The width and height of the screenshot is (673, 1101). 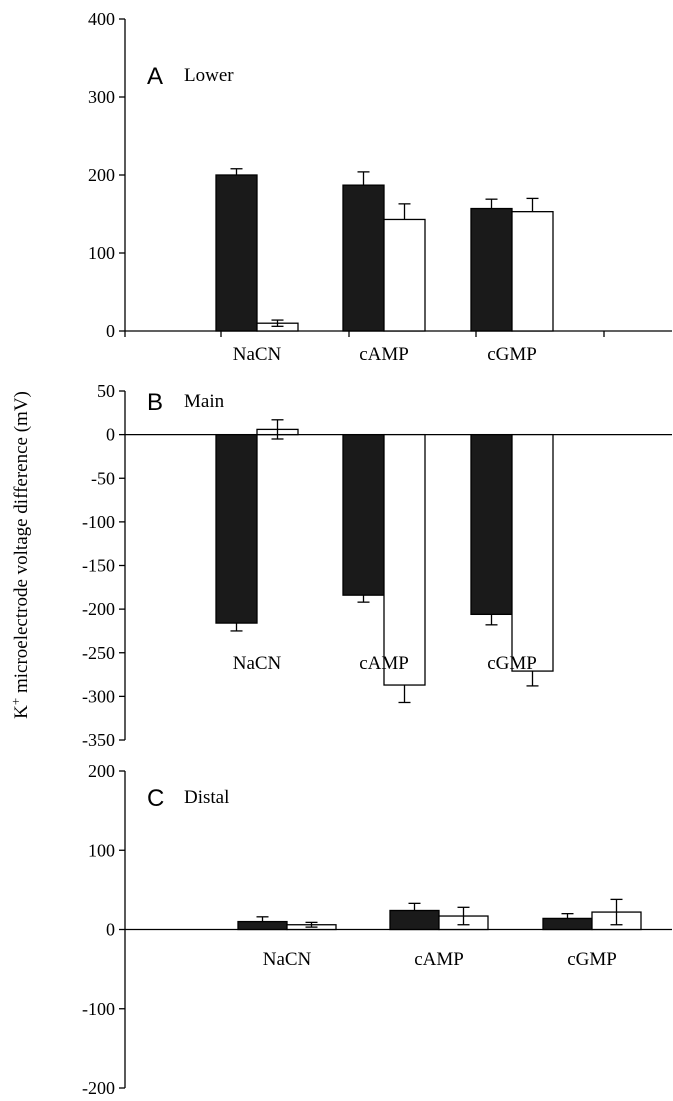 I want to click on y-tick-label: 50, so click(x=106, y=391).